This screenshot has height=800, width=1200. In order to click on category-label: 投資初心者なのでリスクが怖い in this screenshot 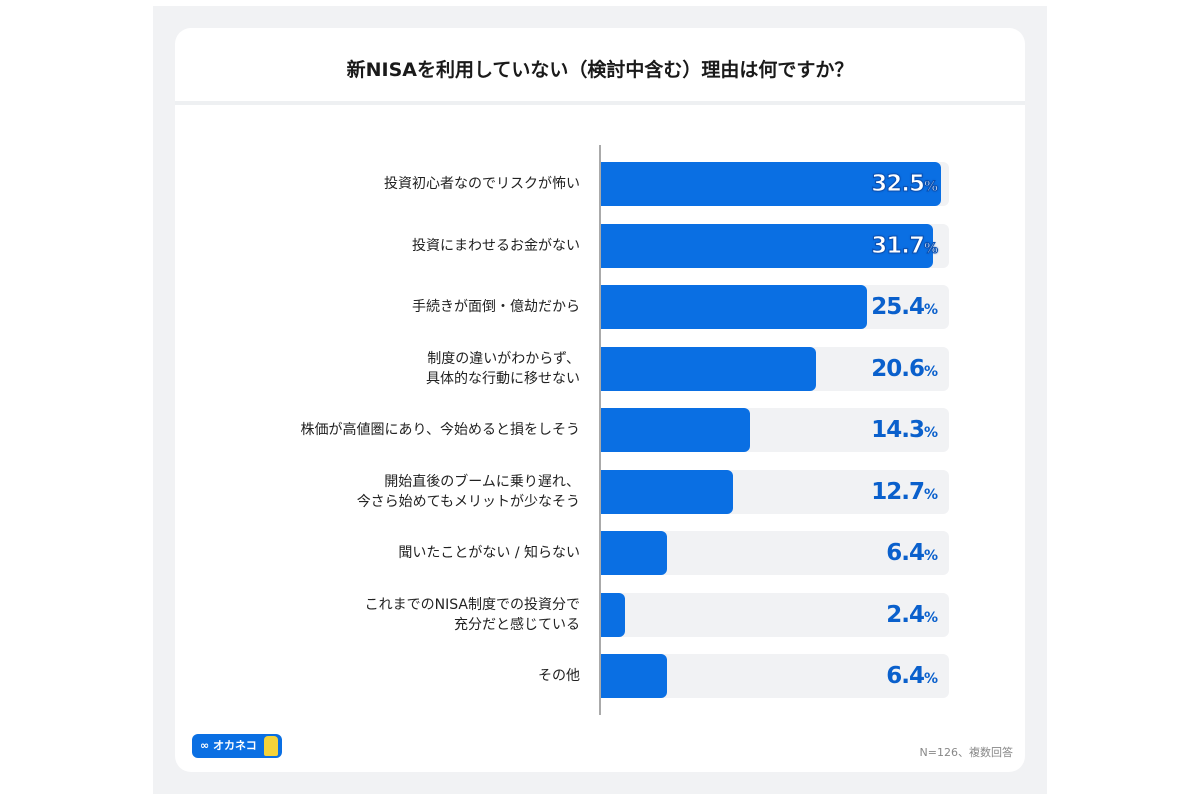, I will do `click(482, 184)`.